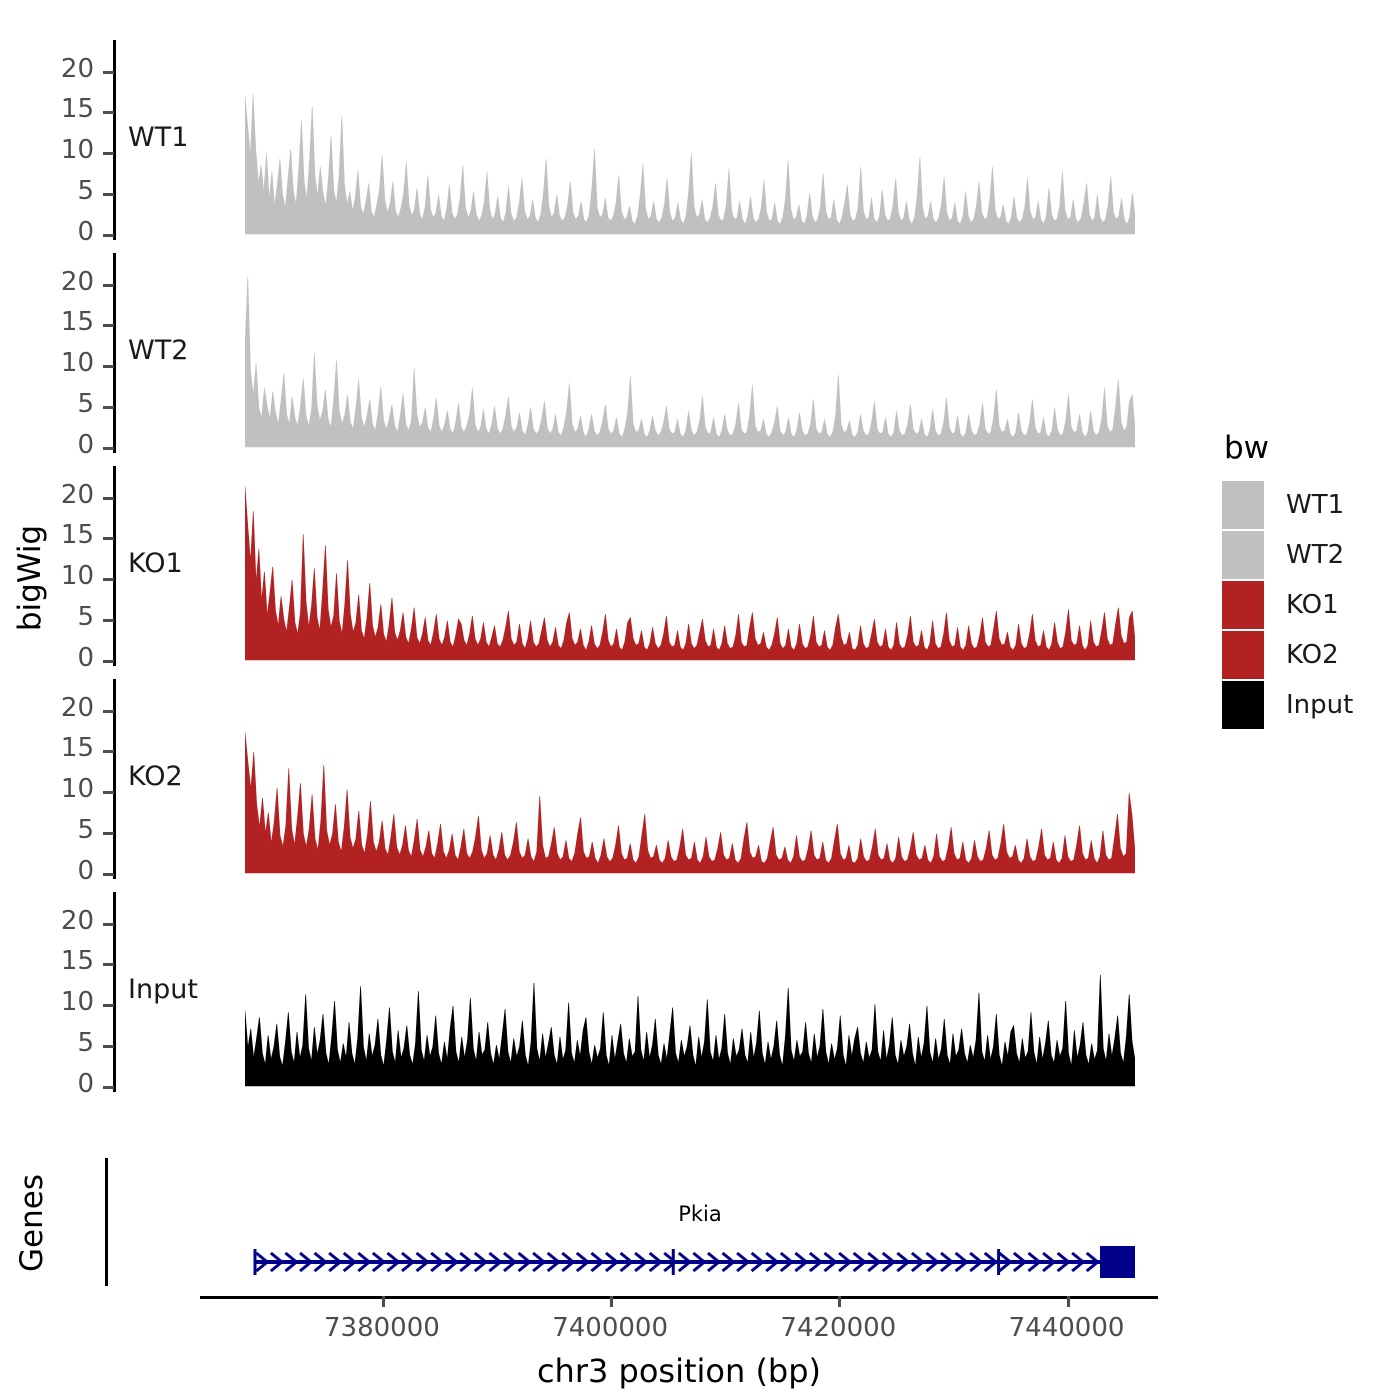 Image resolution: width=1400 pixels, height=1400 pixels. I want to click on x-axis-title: chr3 position (bp), so click(679, 1371).